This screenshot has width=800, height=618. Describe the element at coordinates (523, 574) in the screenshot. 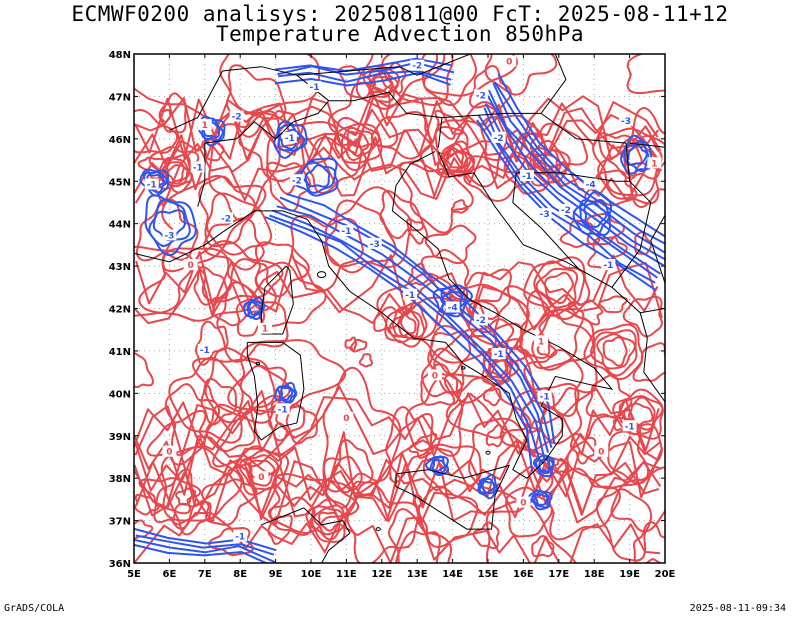

I see `lon-tick-label: 16E` at that location.